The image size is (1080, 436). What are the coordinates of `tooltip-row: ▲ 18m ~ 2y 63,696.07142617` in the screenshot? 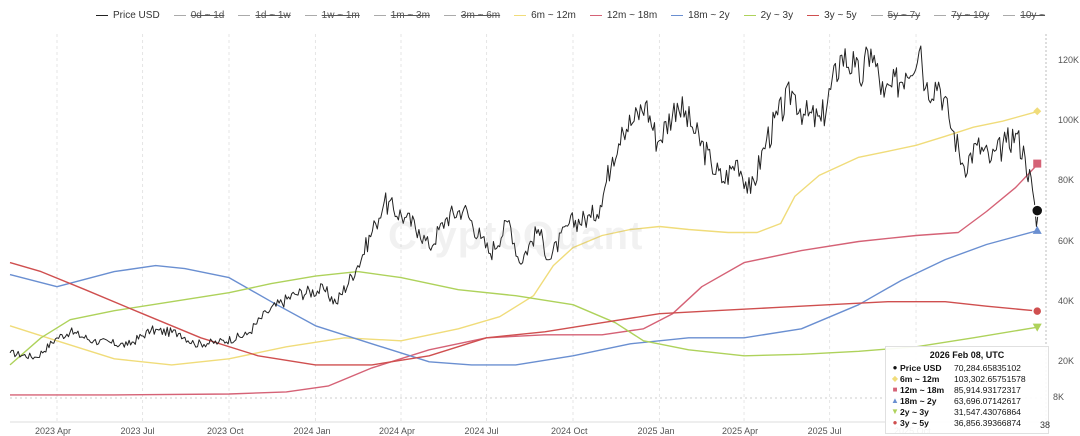 It's located at (967, 400).